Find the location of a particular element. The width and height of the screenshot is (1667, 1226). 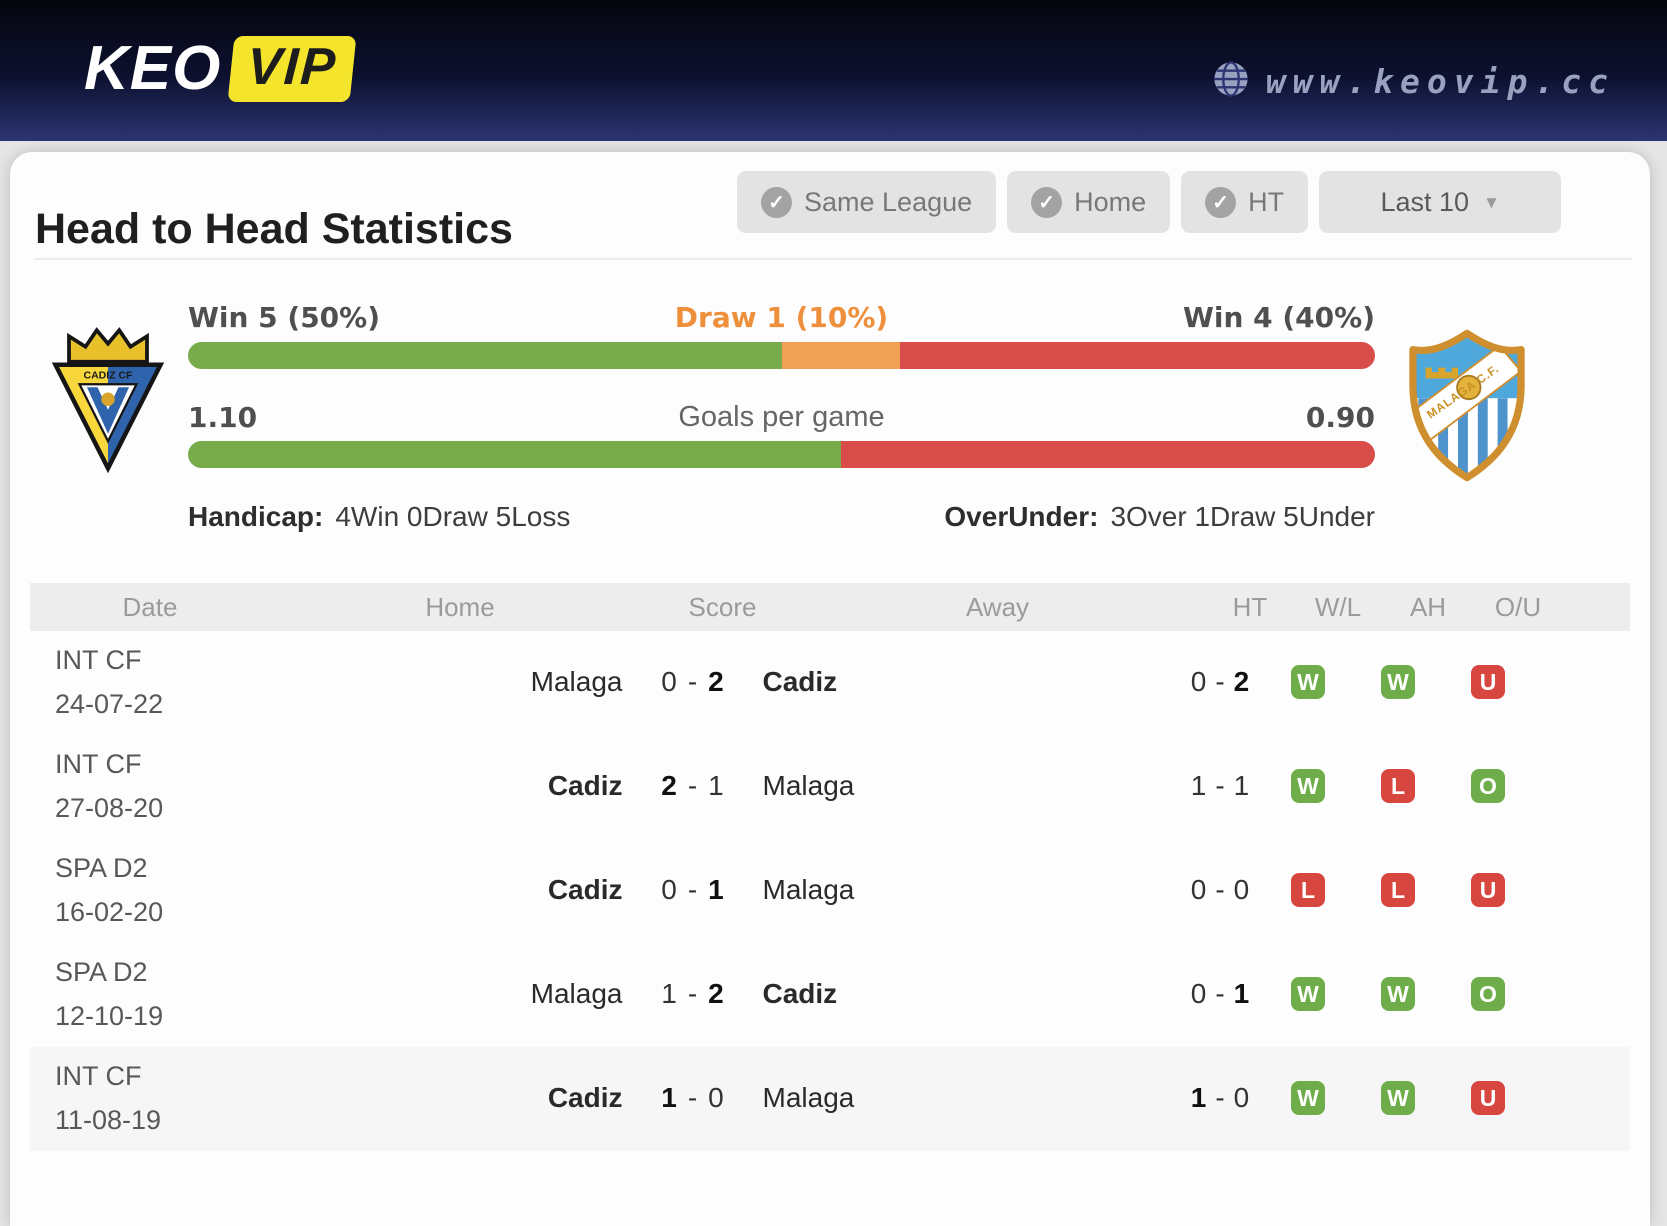

away-team-name: Cadiz is located at coordinates (800, 681).